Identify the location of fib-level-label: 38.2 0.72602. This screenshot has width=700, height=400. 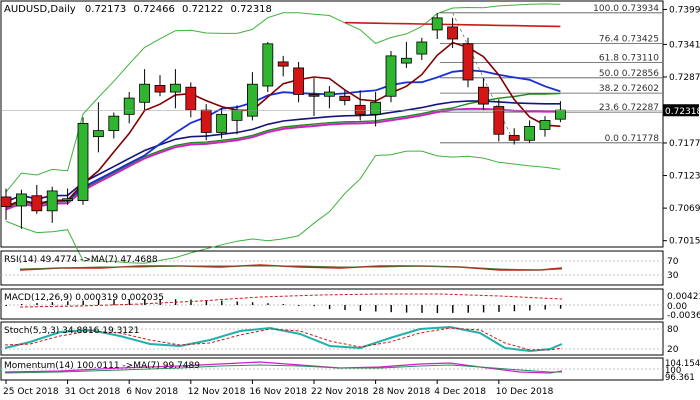
(629, 89).